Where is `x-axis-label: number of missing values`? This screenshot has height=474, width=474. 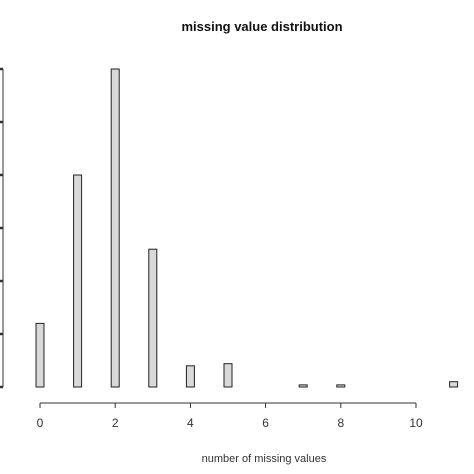 x-axis-label: number of missing values is located at coordinates (264, 459).